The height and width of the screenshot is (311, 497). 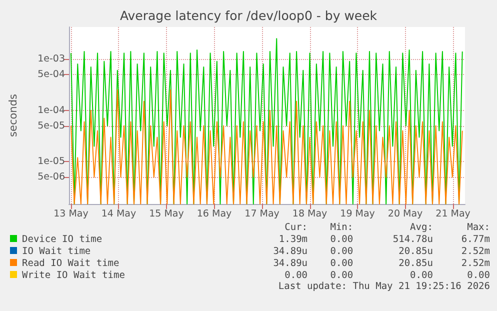 What do you see at coordinates (51, 126) in the screenshot?
I see `y-tick-label: 5e-05` at bounding box center [51, 126].